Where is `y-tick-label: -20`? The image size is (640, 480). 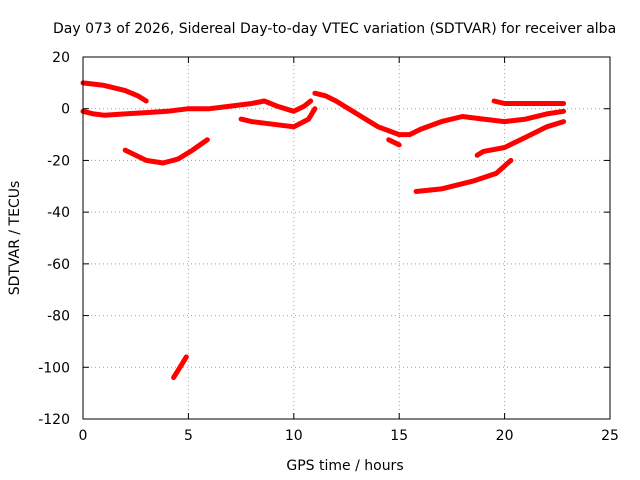
y-tick-label: -20 is located at coordinates (58, 161).